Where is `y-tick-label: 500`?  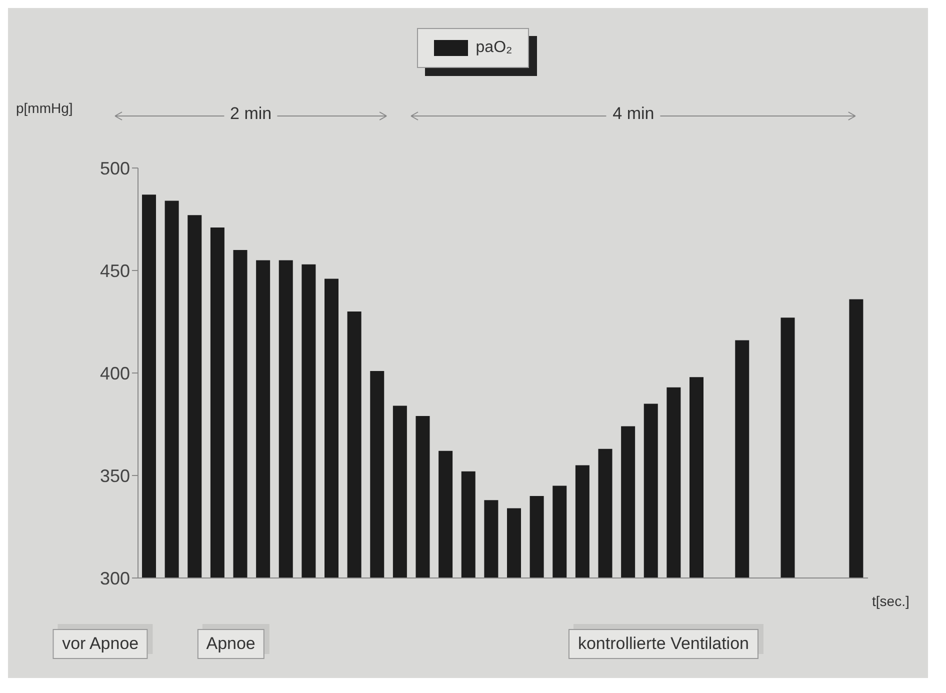
y-tick-label: 500 is located at coordinates (115, 168).